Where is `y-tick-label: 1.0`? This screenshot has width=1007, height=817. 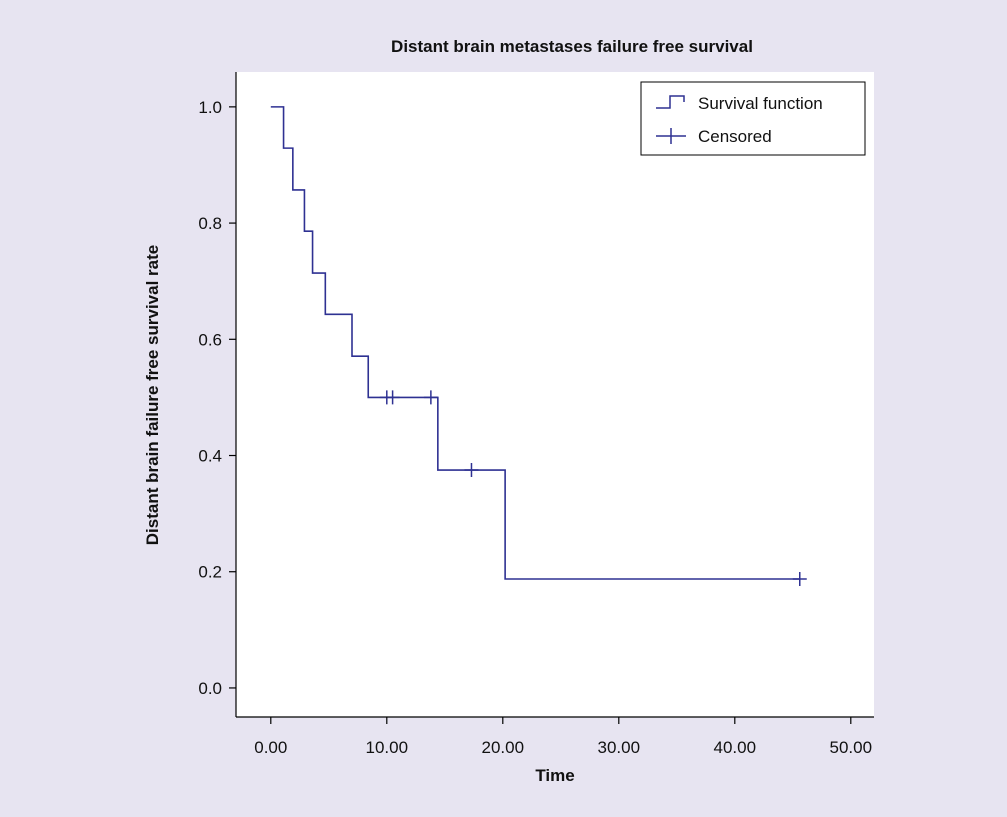
y-tick-label: 1.0 is located at coordinates (210, 107).